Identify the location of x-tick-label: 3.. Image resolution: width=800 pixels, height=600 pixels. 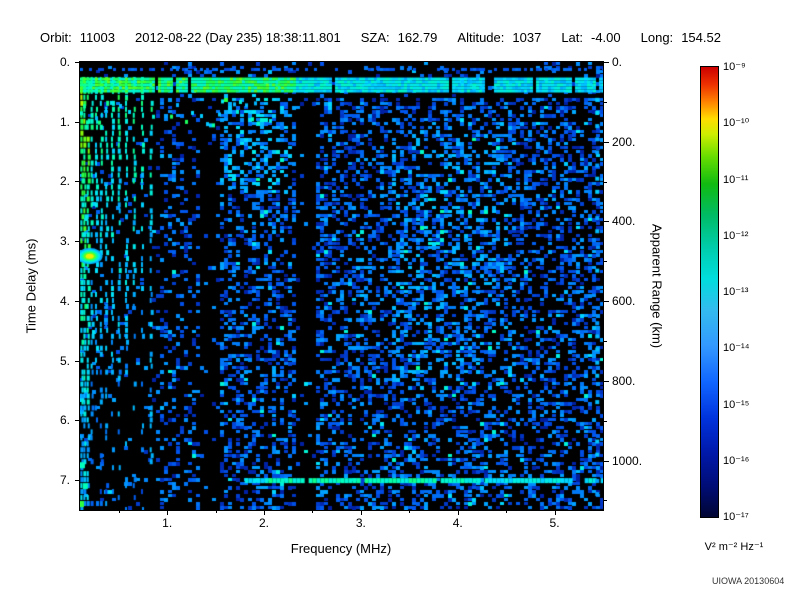
(360, 523).